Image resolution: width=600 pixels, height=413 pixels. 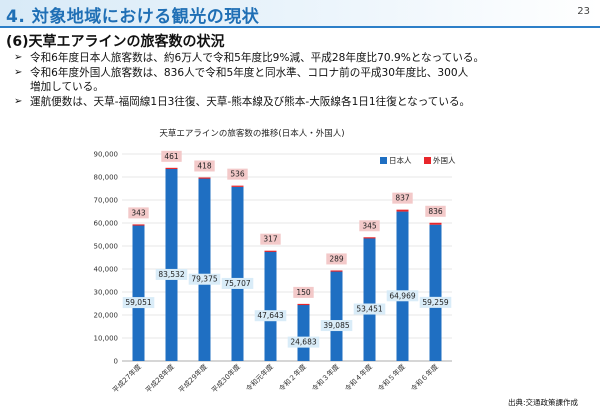 I want to click on bullet-text: 増加している。, so click(x=67, y=87).